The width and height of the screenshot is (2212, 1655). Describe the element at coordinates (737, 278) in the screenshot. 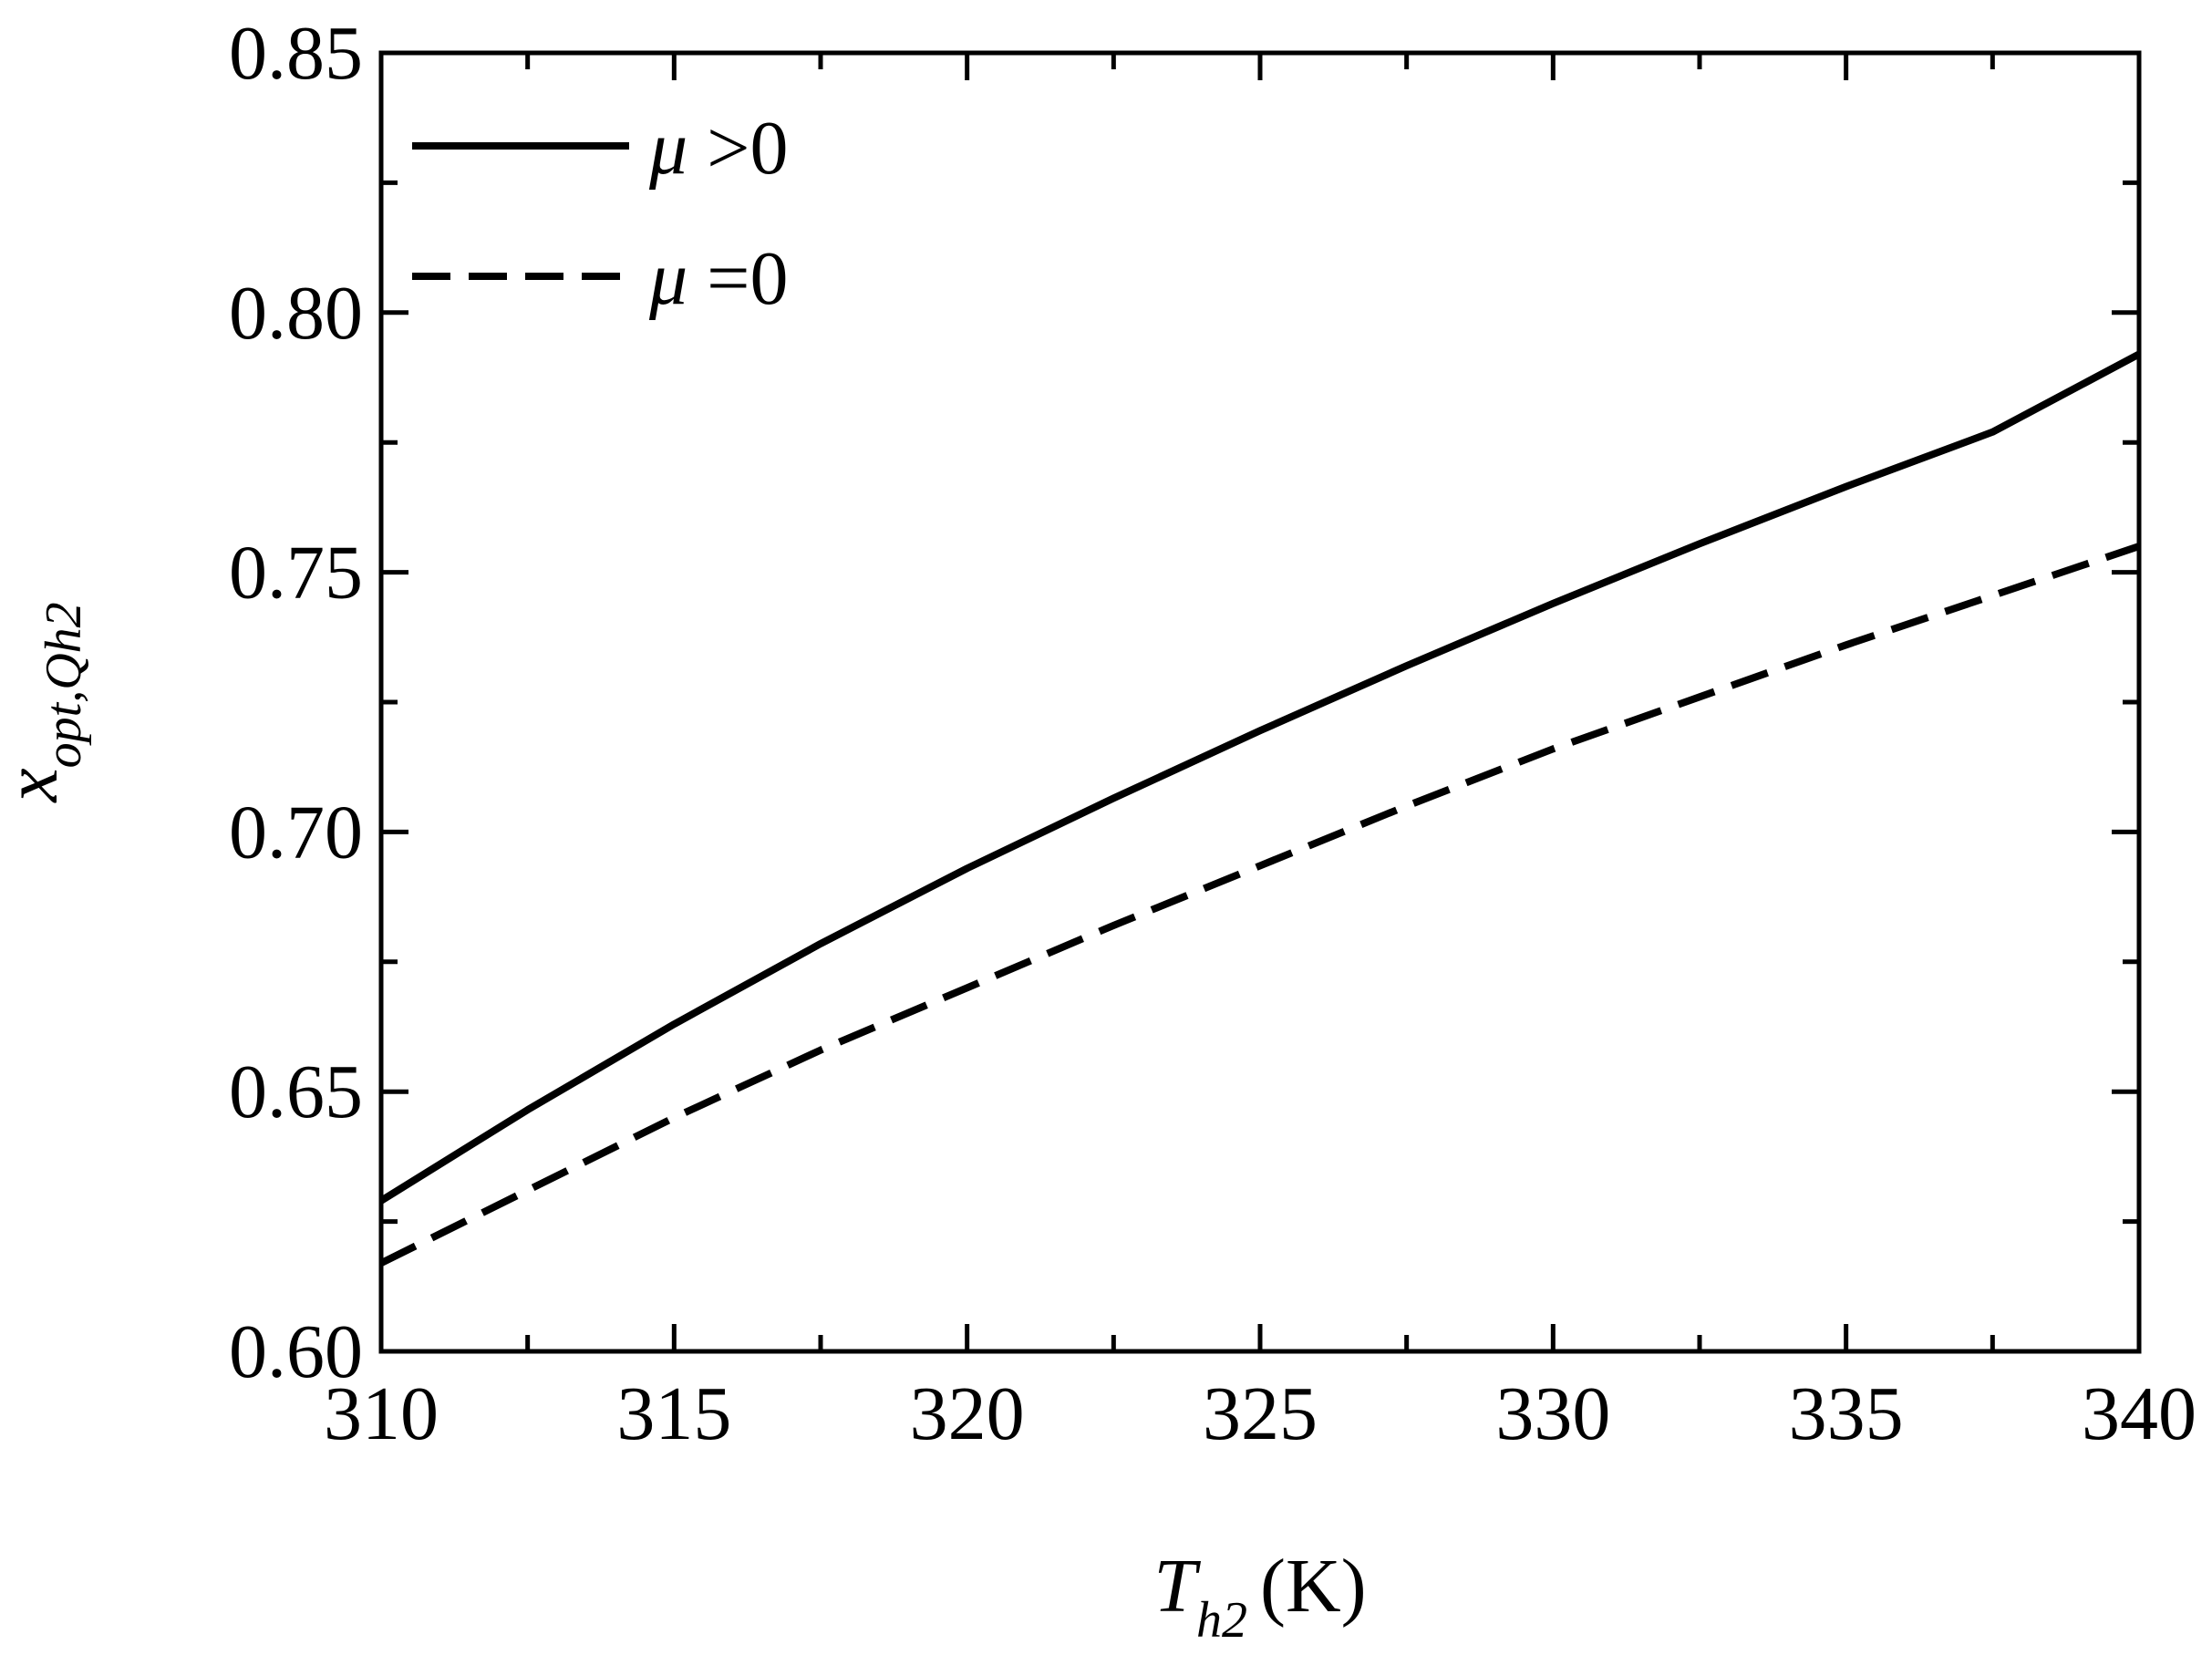

I see `legend-relation: =0` at that location.